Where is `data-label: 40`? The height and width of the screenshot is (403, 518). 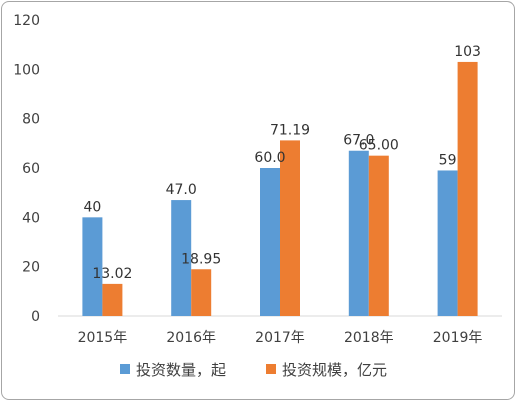 data-label: 40 is located at coordinates (92, 207).